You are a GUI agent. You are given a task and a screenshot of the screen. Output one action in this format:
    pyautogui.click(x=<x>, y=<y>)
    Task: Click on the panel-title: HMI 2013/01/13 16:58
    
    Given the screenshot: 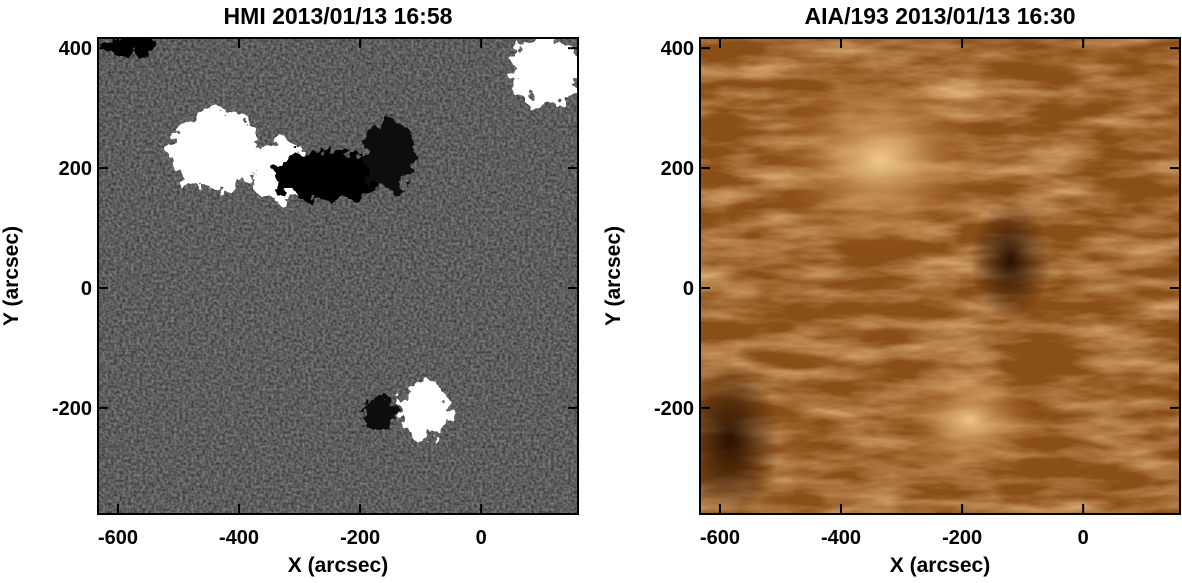 What is the action you would take?
    pyautogui.click(x=338, y=16)
    